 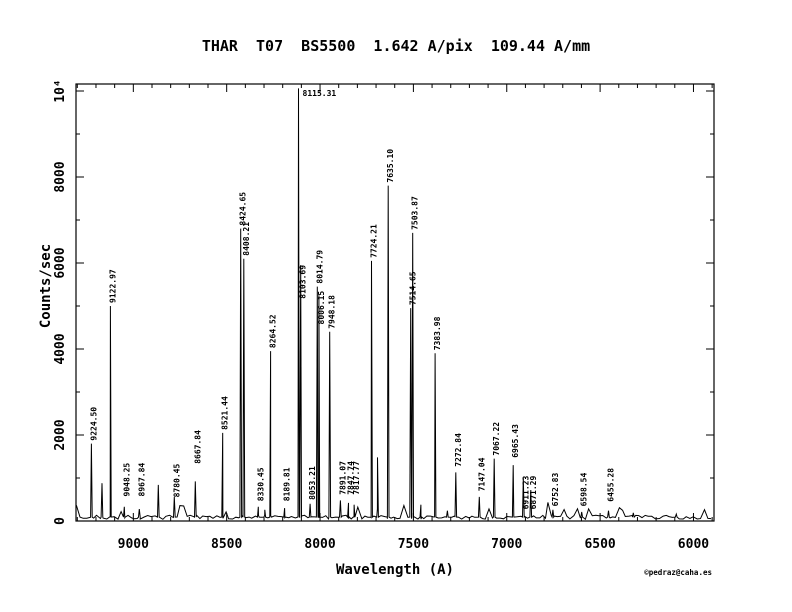 What do you see at coordinates (332, 312) in the screenshot?
I see `peak-label: 7948.18` at bounding box center [332, 312].